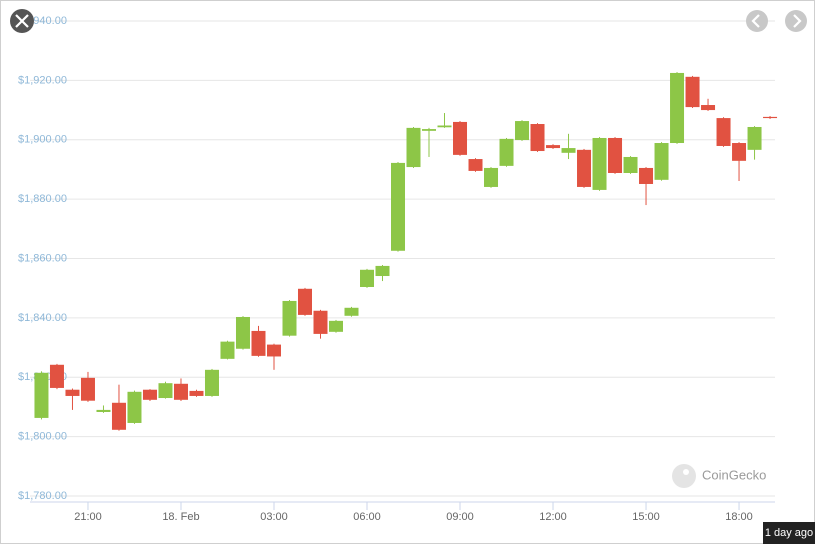  Describe the element at coordinates (42, 199) in the screenshot. I see `y-tick-label: $1,880.00` at that location.